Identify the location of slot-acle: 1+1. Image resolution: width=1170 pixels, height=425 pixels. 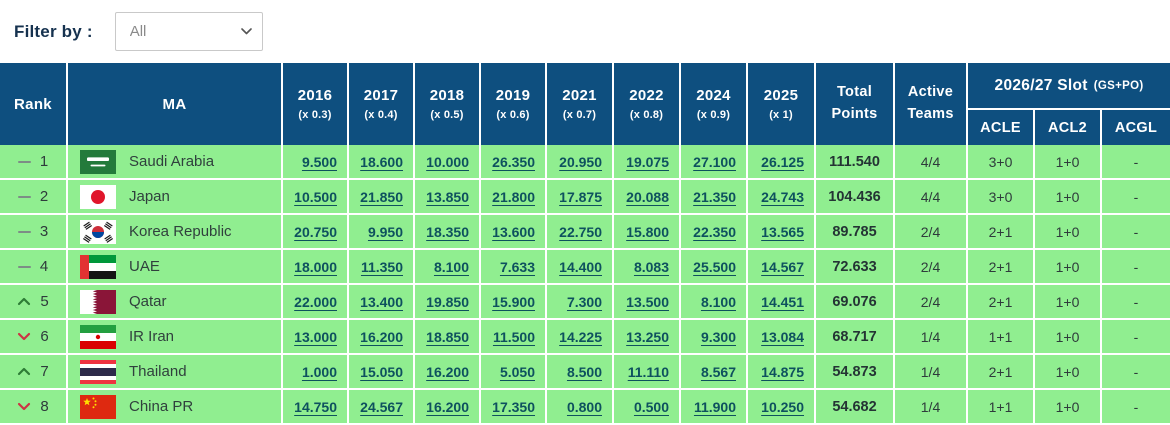
(1001, 336).